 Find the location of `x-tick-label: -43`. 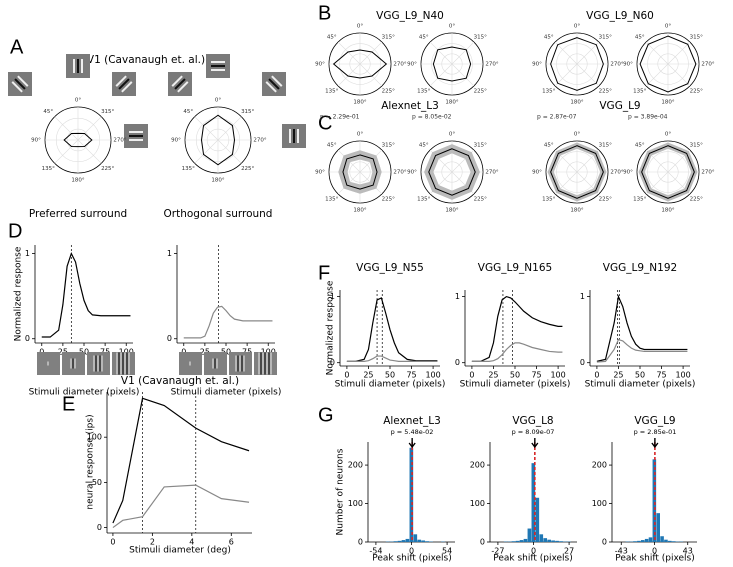

x-tick-label: -43 is located at coordinates (621, 551).